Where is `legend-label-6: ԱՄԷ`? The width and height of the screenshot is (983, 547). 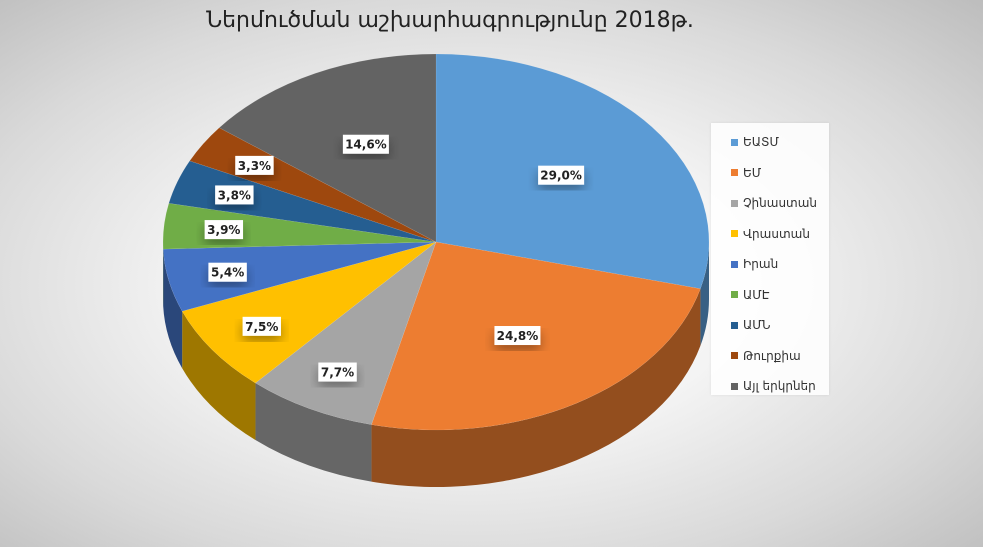
legend-label-6: ԱՄԷ is located at coordinates (756, 294).